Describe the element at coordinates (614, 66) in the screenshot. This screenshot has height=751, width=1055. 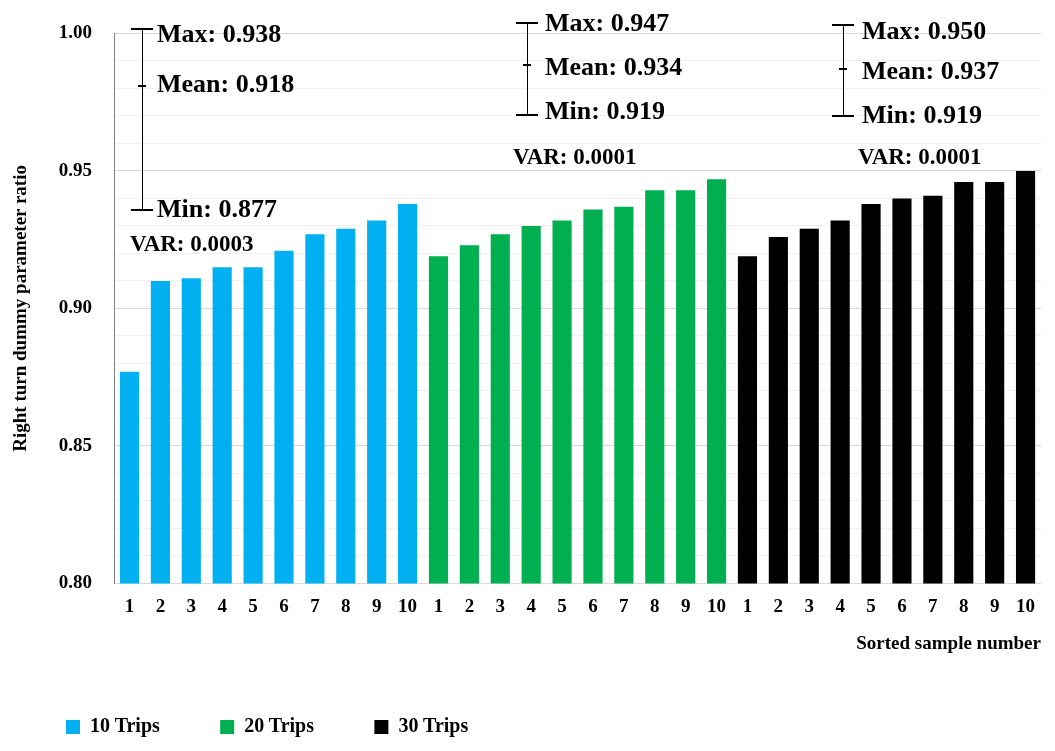
I see `annotation: Mean: 0.934` at that location.